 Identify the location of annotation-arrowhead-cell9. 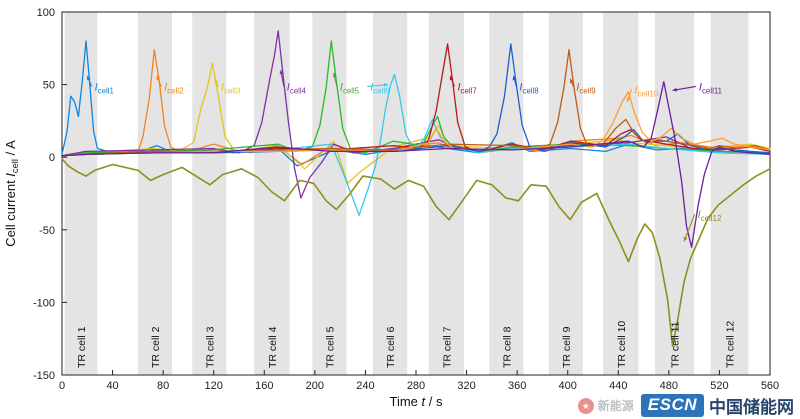
(571, 81).